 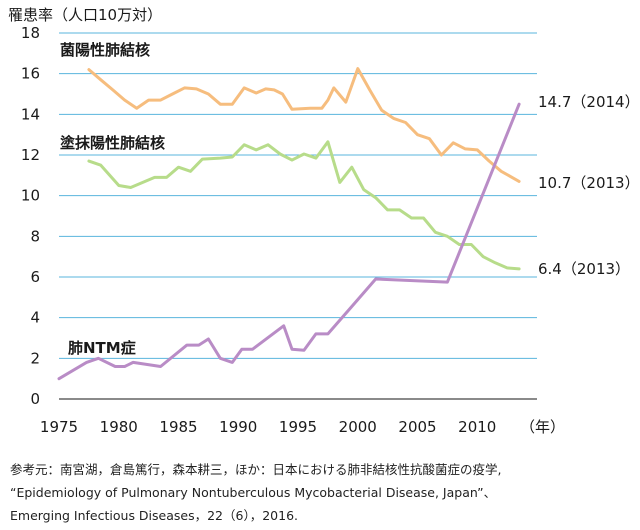 I want to click on end-label-smear-positive-tb: 6.4（2013）, so click(x=584, y=269).